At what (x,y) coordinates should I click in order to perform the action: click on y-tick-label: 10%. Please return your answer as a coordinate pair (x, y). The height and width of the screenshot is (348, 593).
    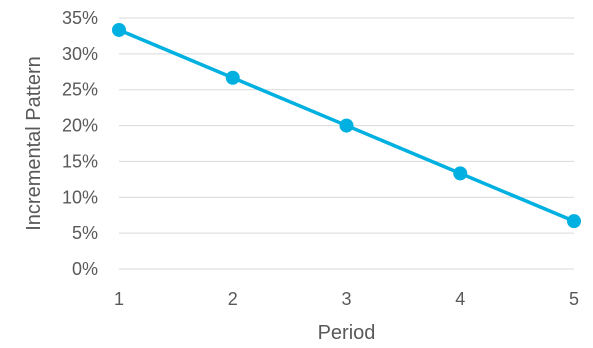
    Looking at the image, I should click on (80, 197).